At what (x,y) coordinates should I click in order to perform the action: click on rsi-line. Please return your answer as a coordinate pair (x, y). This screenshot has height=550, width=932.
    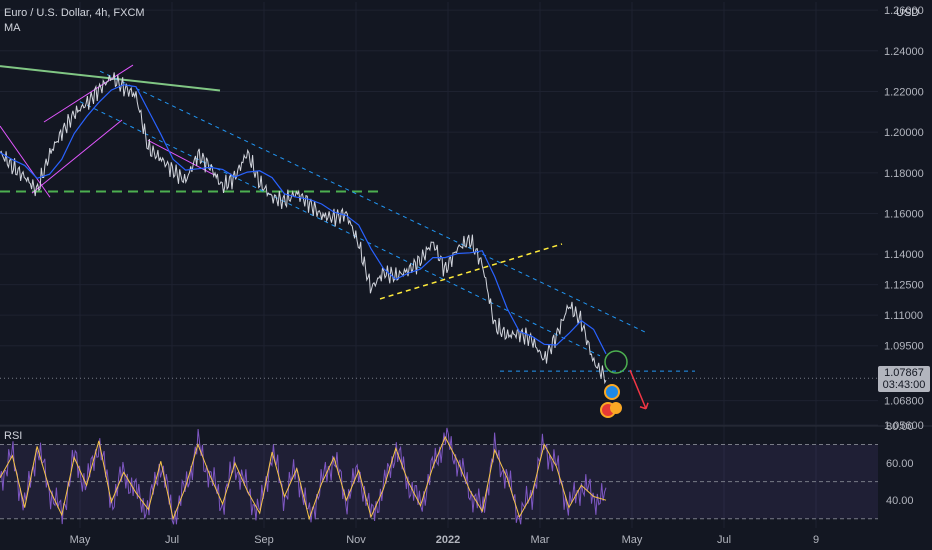
    Looking at the image, I should click on (303, 476).